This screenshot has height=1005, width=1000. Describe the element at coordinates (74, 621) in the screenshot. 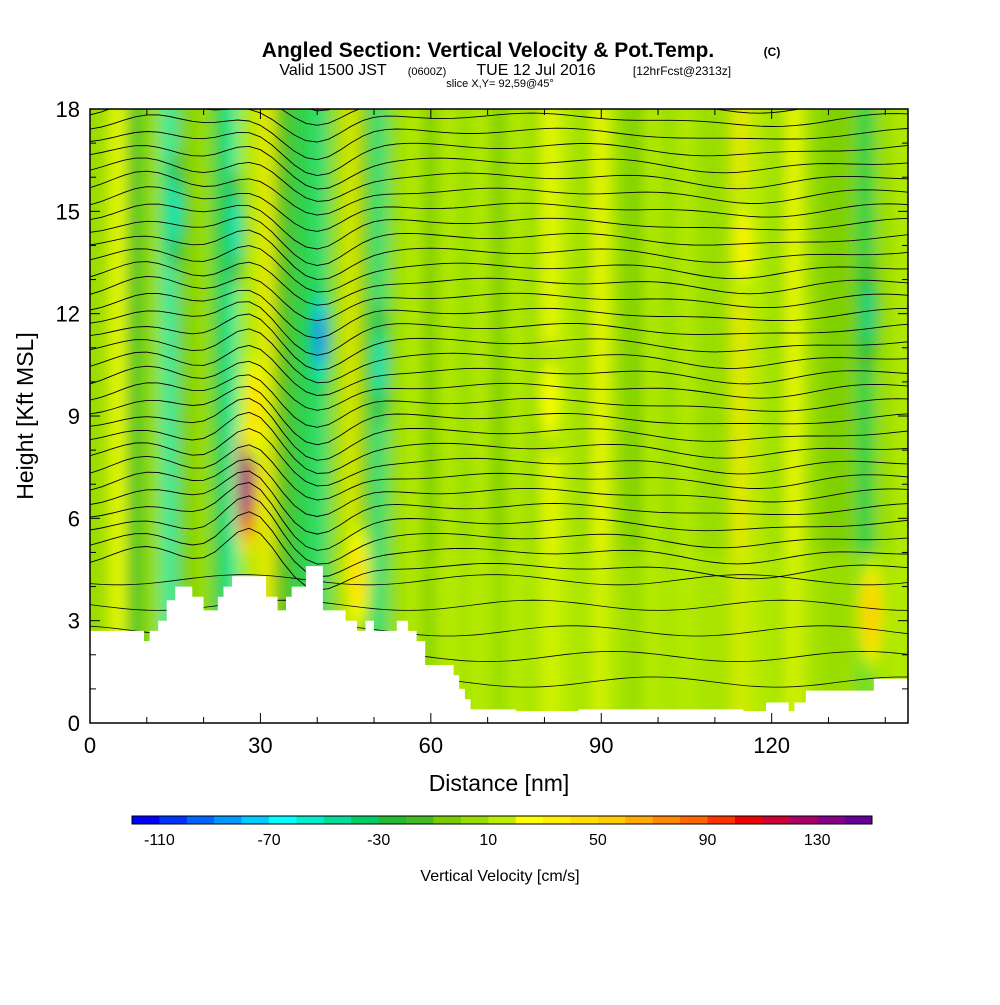

I see `y-tick-label: 3` at that location.